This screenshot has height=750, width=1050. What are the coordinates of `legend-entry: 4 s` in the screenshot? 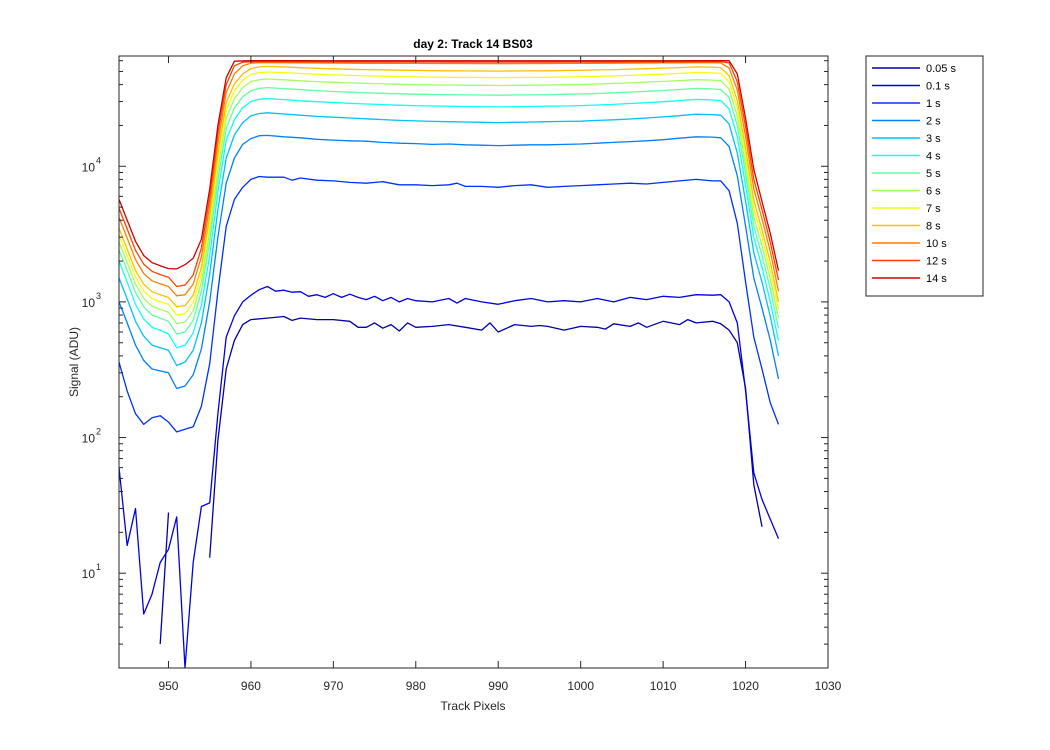 It's located at (906, 157).